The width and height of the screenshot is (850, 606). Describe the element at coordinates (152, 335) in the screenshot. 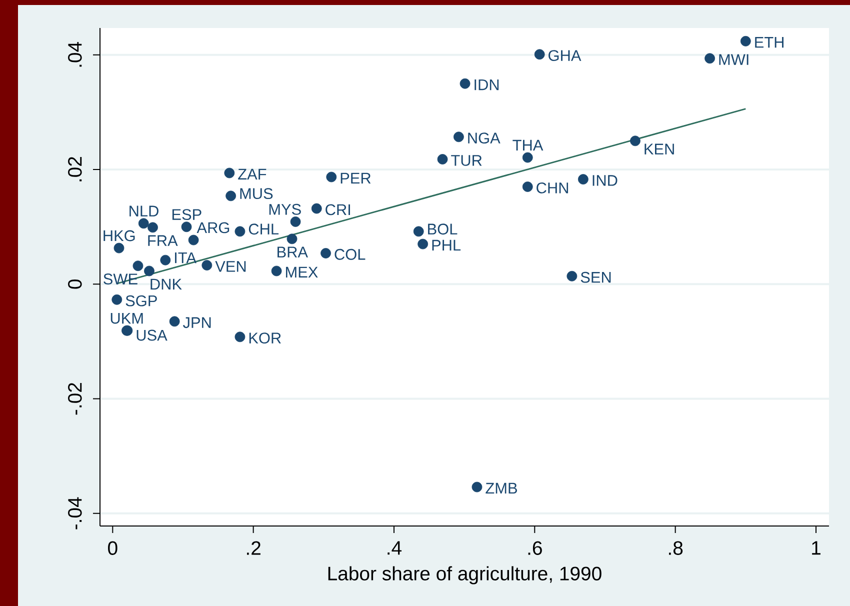

I see `series-label: USA` at that location.